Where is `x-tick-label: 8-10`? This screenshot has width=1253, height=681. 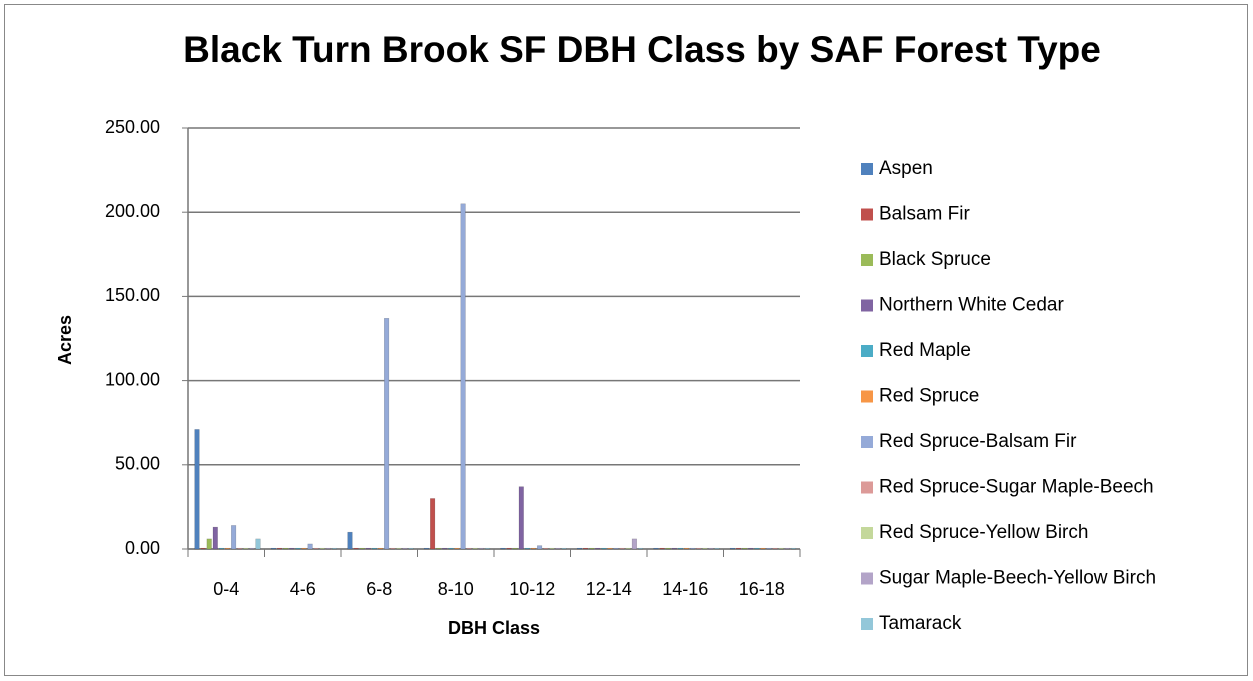 x-tick-label: 8-10 is located at coordinates (456, 589).